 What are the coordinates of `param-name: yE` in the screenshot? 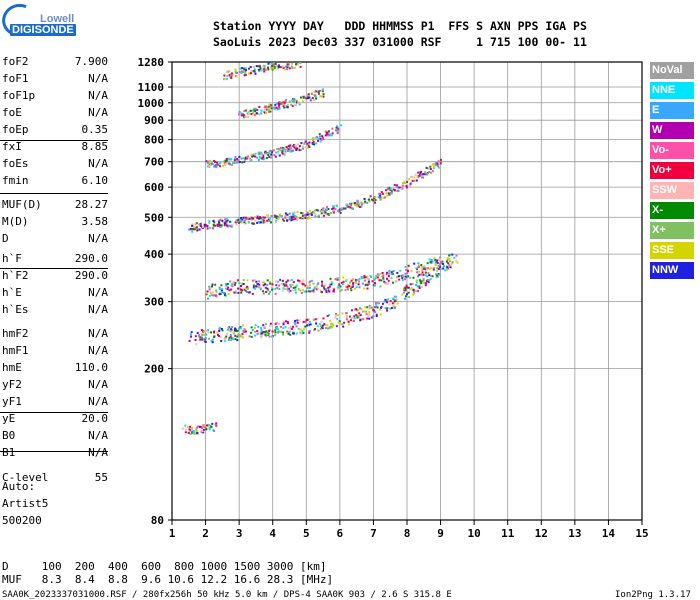 It's located at (9, 418).